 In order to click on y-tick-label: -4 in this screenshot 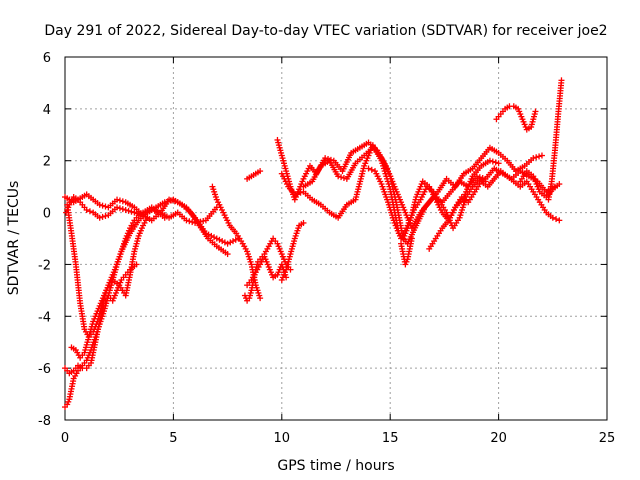, I will do `click(44, 317)`.